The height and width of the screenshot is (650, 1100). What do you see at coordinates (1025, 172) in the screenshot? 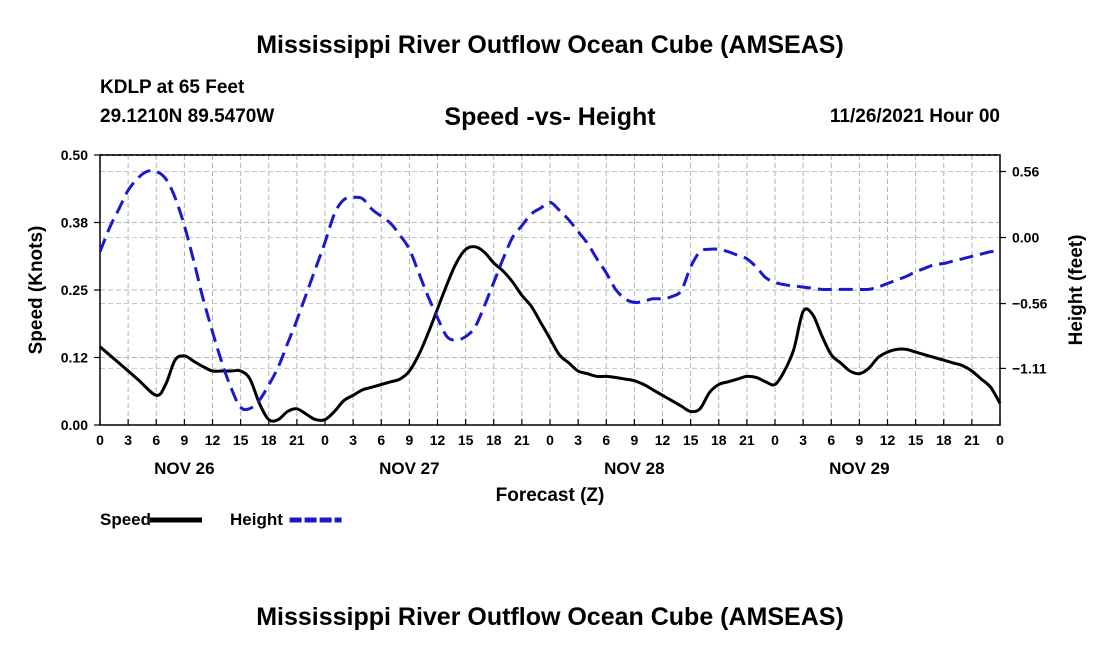
I see `y2-tick-label: 0.56` at bounding box center [1025, 172].